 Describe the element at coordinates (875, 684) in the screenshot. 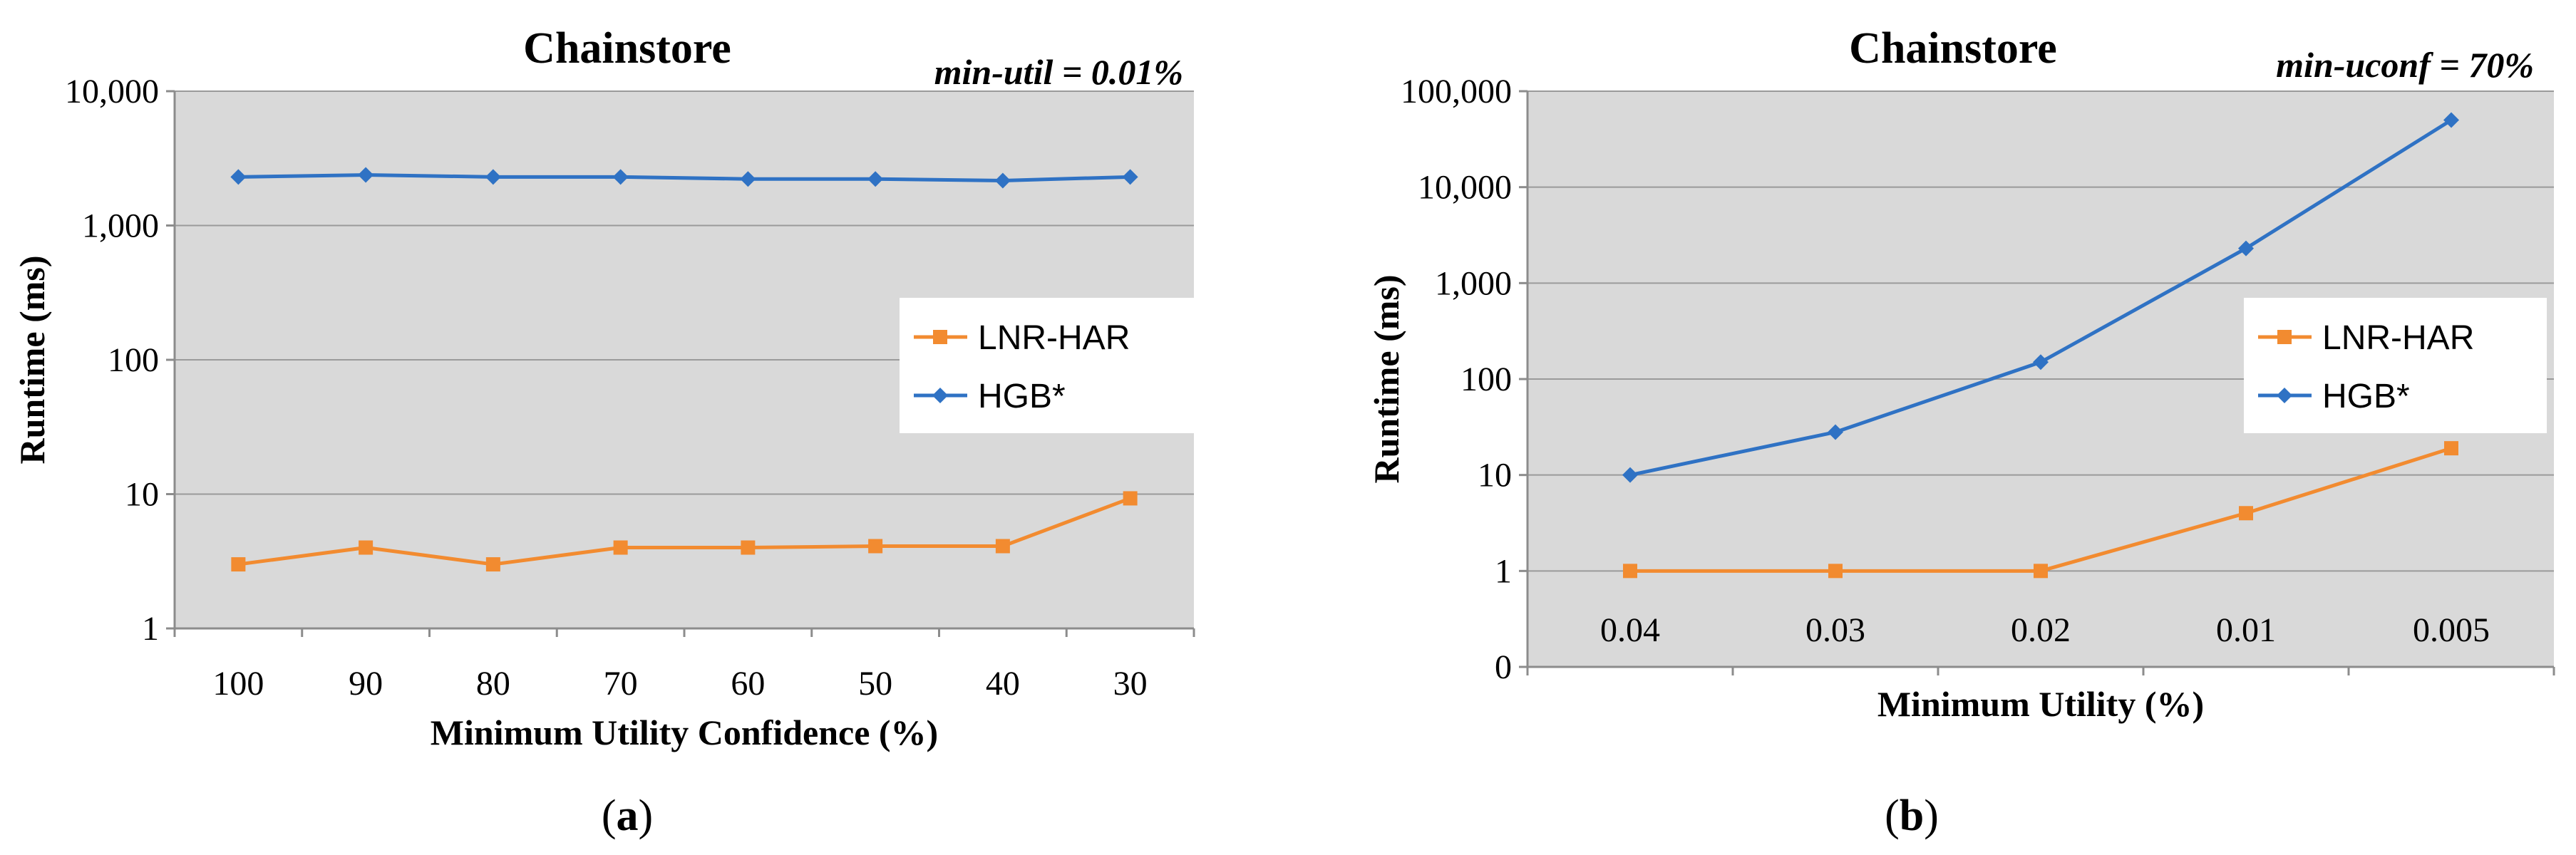

I see `x-tick-label: 50` at that location.